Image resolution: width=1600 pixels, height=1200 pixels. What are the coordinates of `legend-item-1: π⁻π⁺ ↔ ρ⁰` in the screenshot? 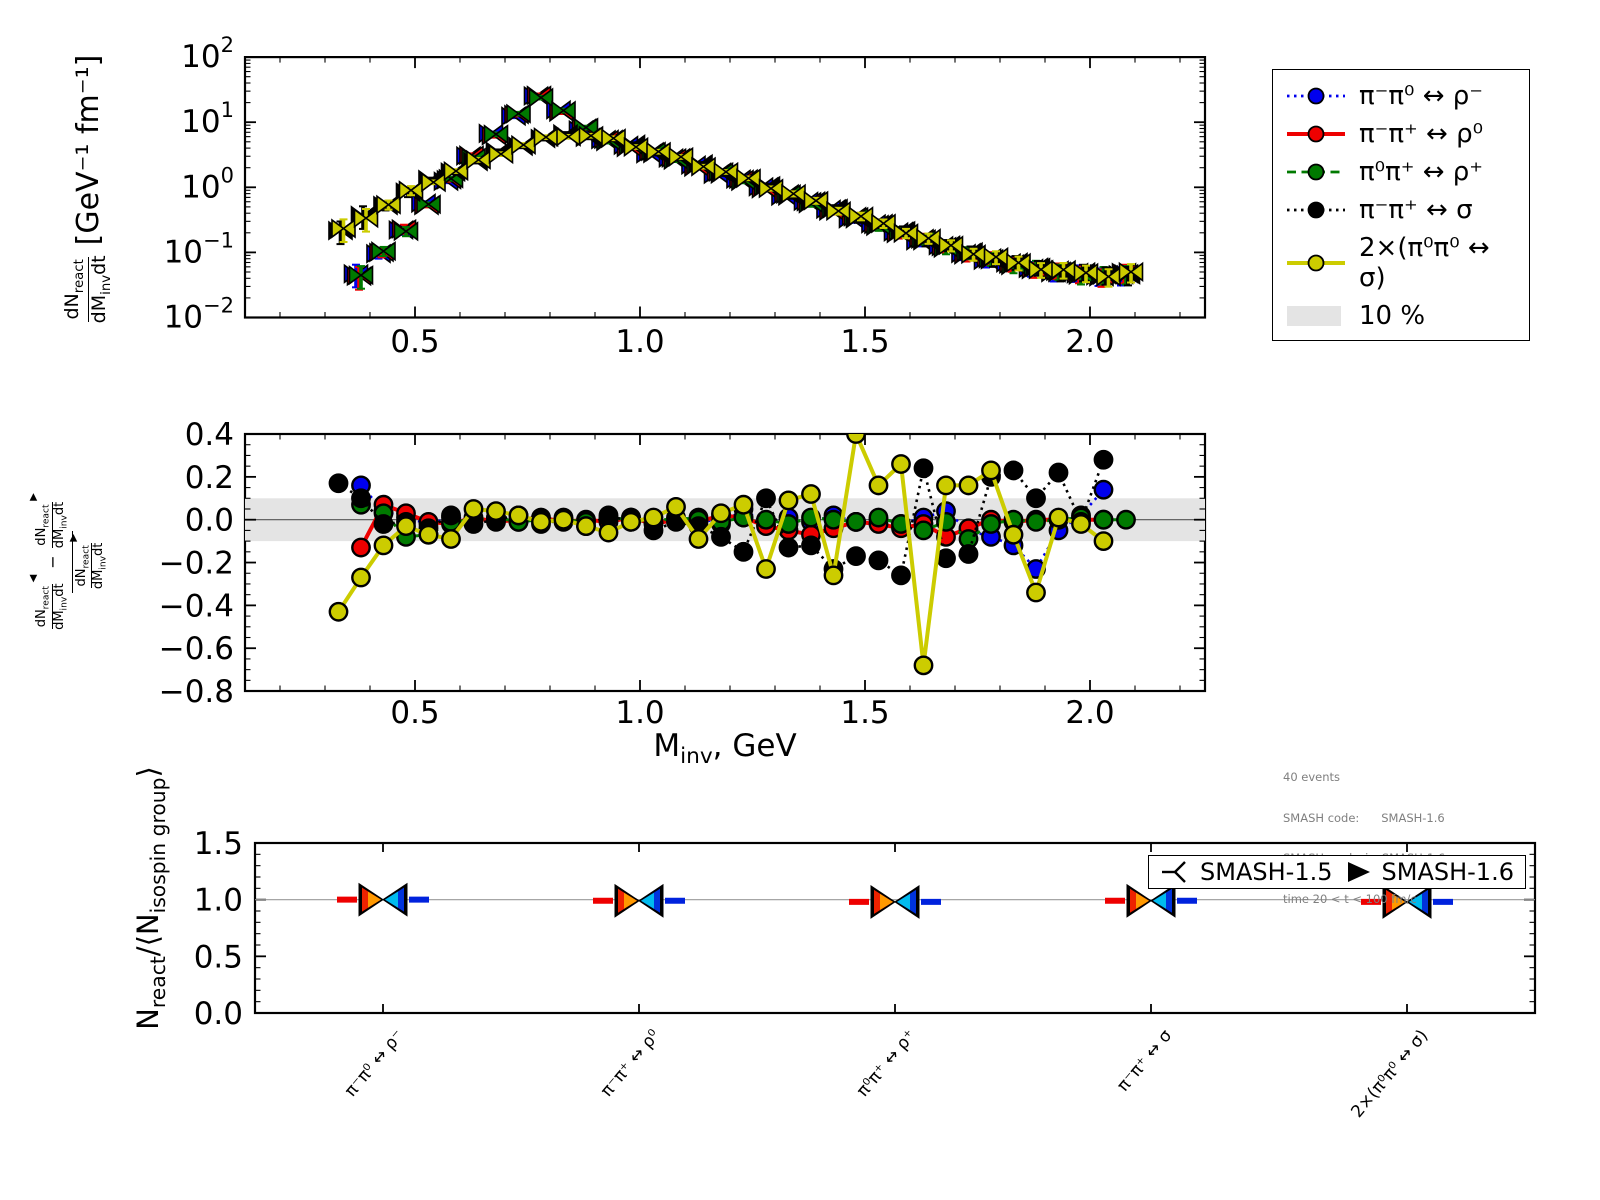 It's located at (1401, 134).